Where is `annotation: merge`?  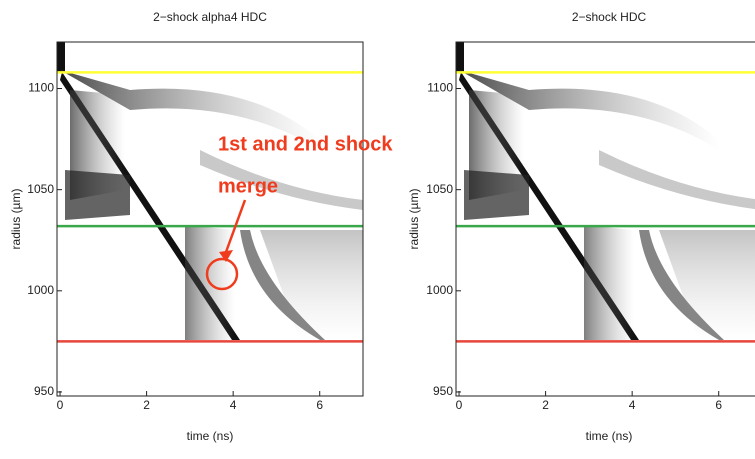
annotation: merge is located at coordinates (248, 186).